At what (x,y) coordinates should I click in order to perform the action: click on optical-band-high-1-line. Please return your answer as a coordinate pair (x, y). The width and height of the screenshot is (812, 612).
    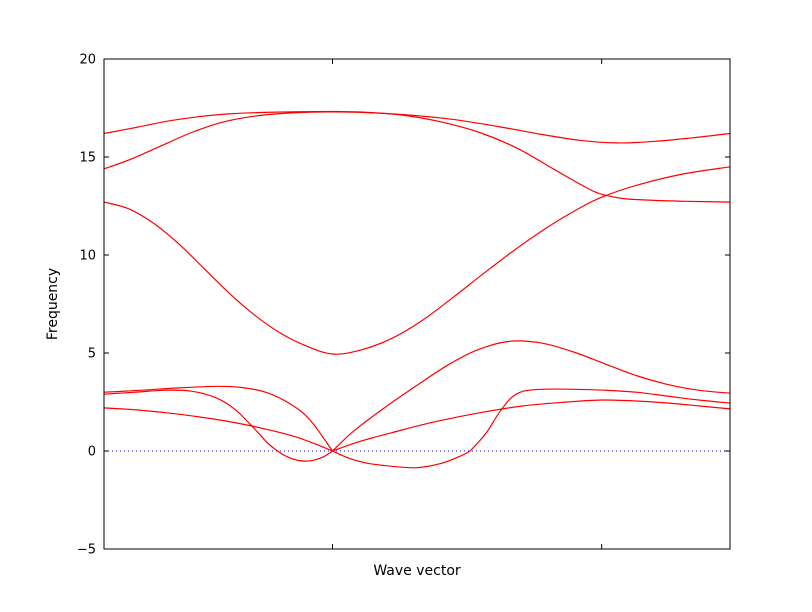
    Looking at the image, I should click on (417, 156).